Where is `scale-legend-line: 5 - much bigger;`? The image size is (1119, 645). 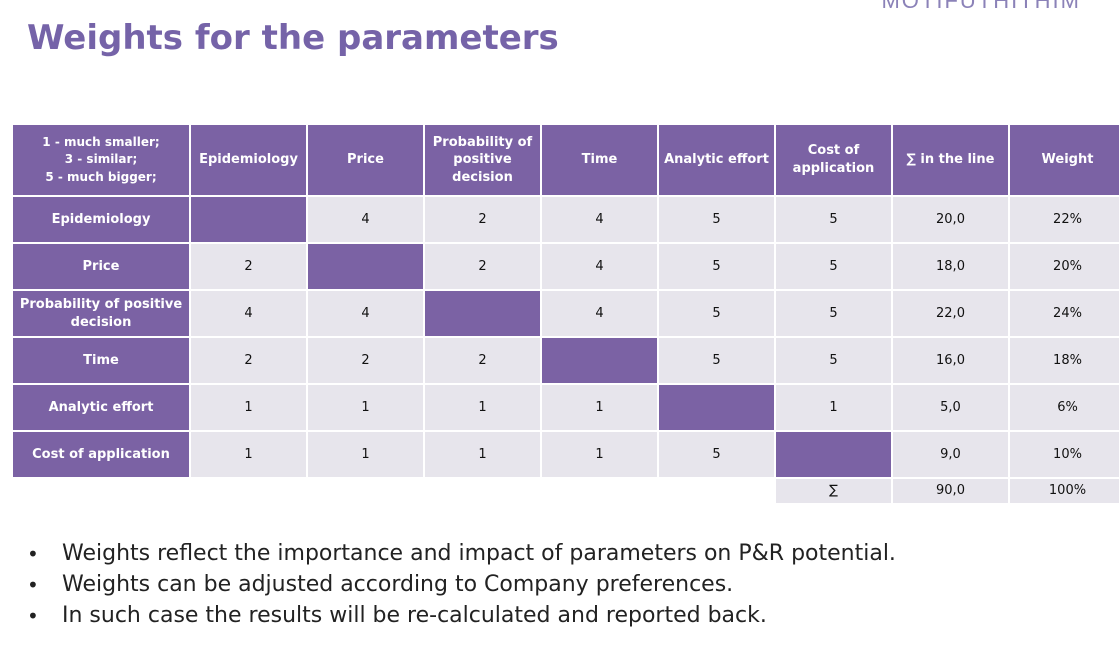
scale-legend-line: 5 - much bigger; is located at coordinates (101, 176).